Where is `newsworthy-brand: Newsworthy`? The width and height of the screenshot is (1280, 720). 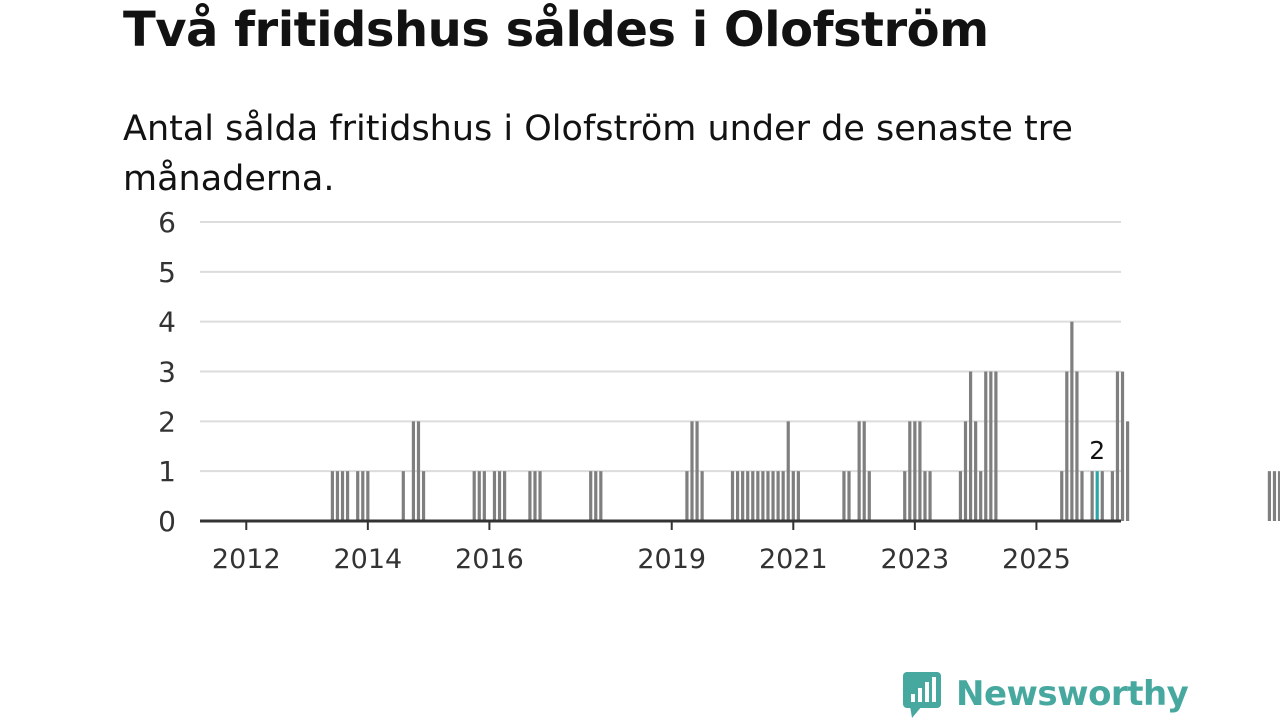
newsworthy-brand: Newsworthy is located at coordinates (1045, 694).